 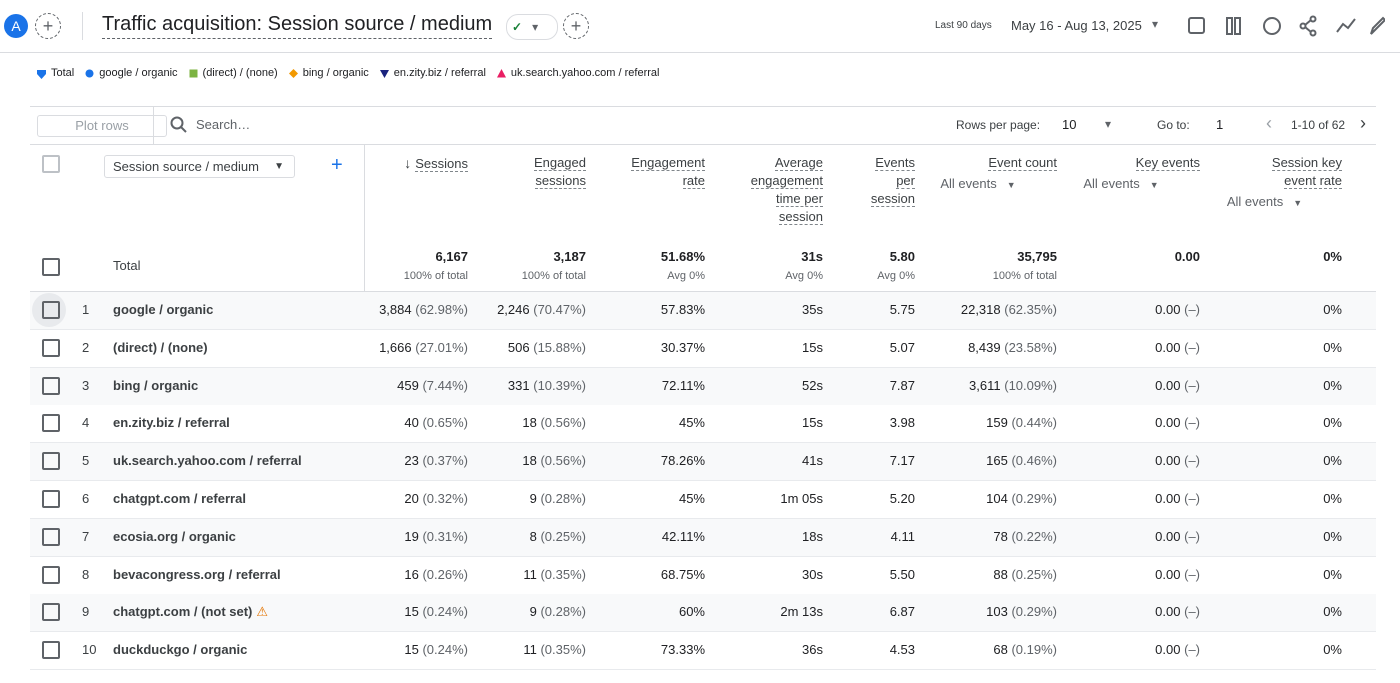 I want to click on row-index: 6, so click(x=86, y=498).